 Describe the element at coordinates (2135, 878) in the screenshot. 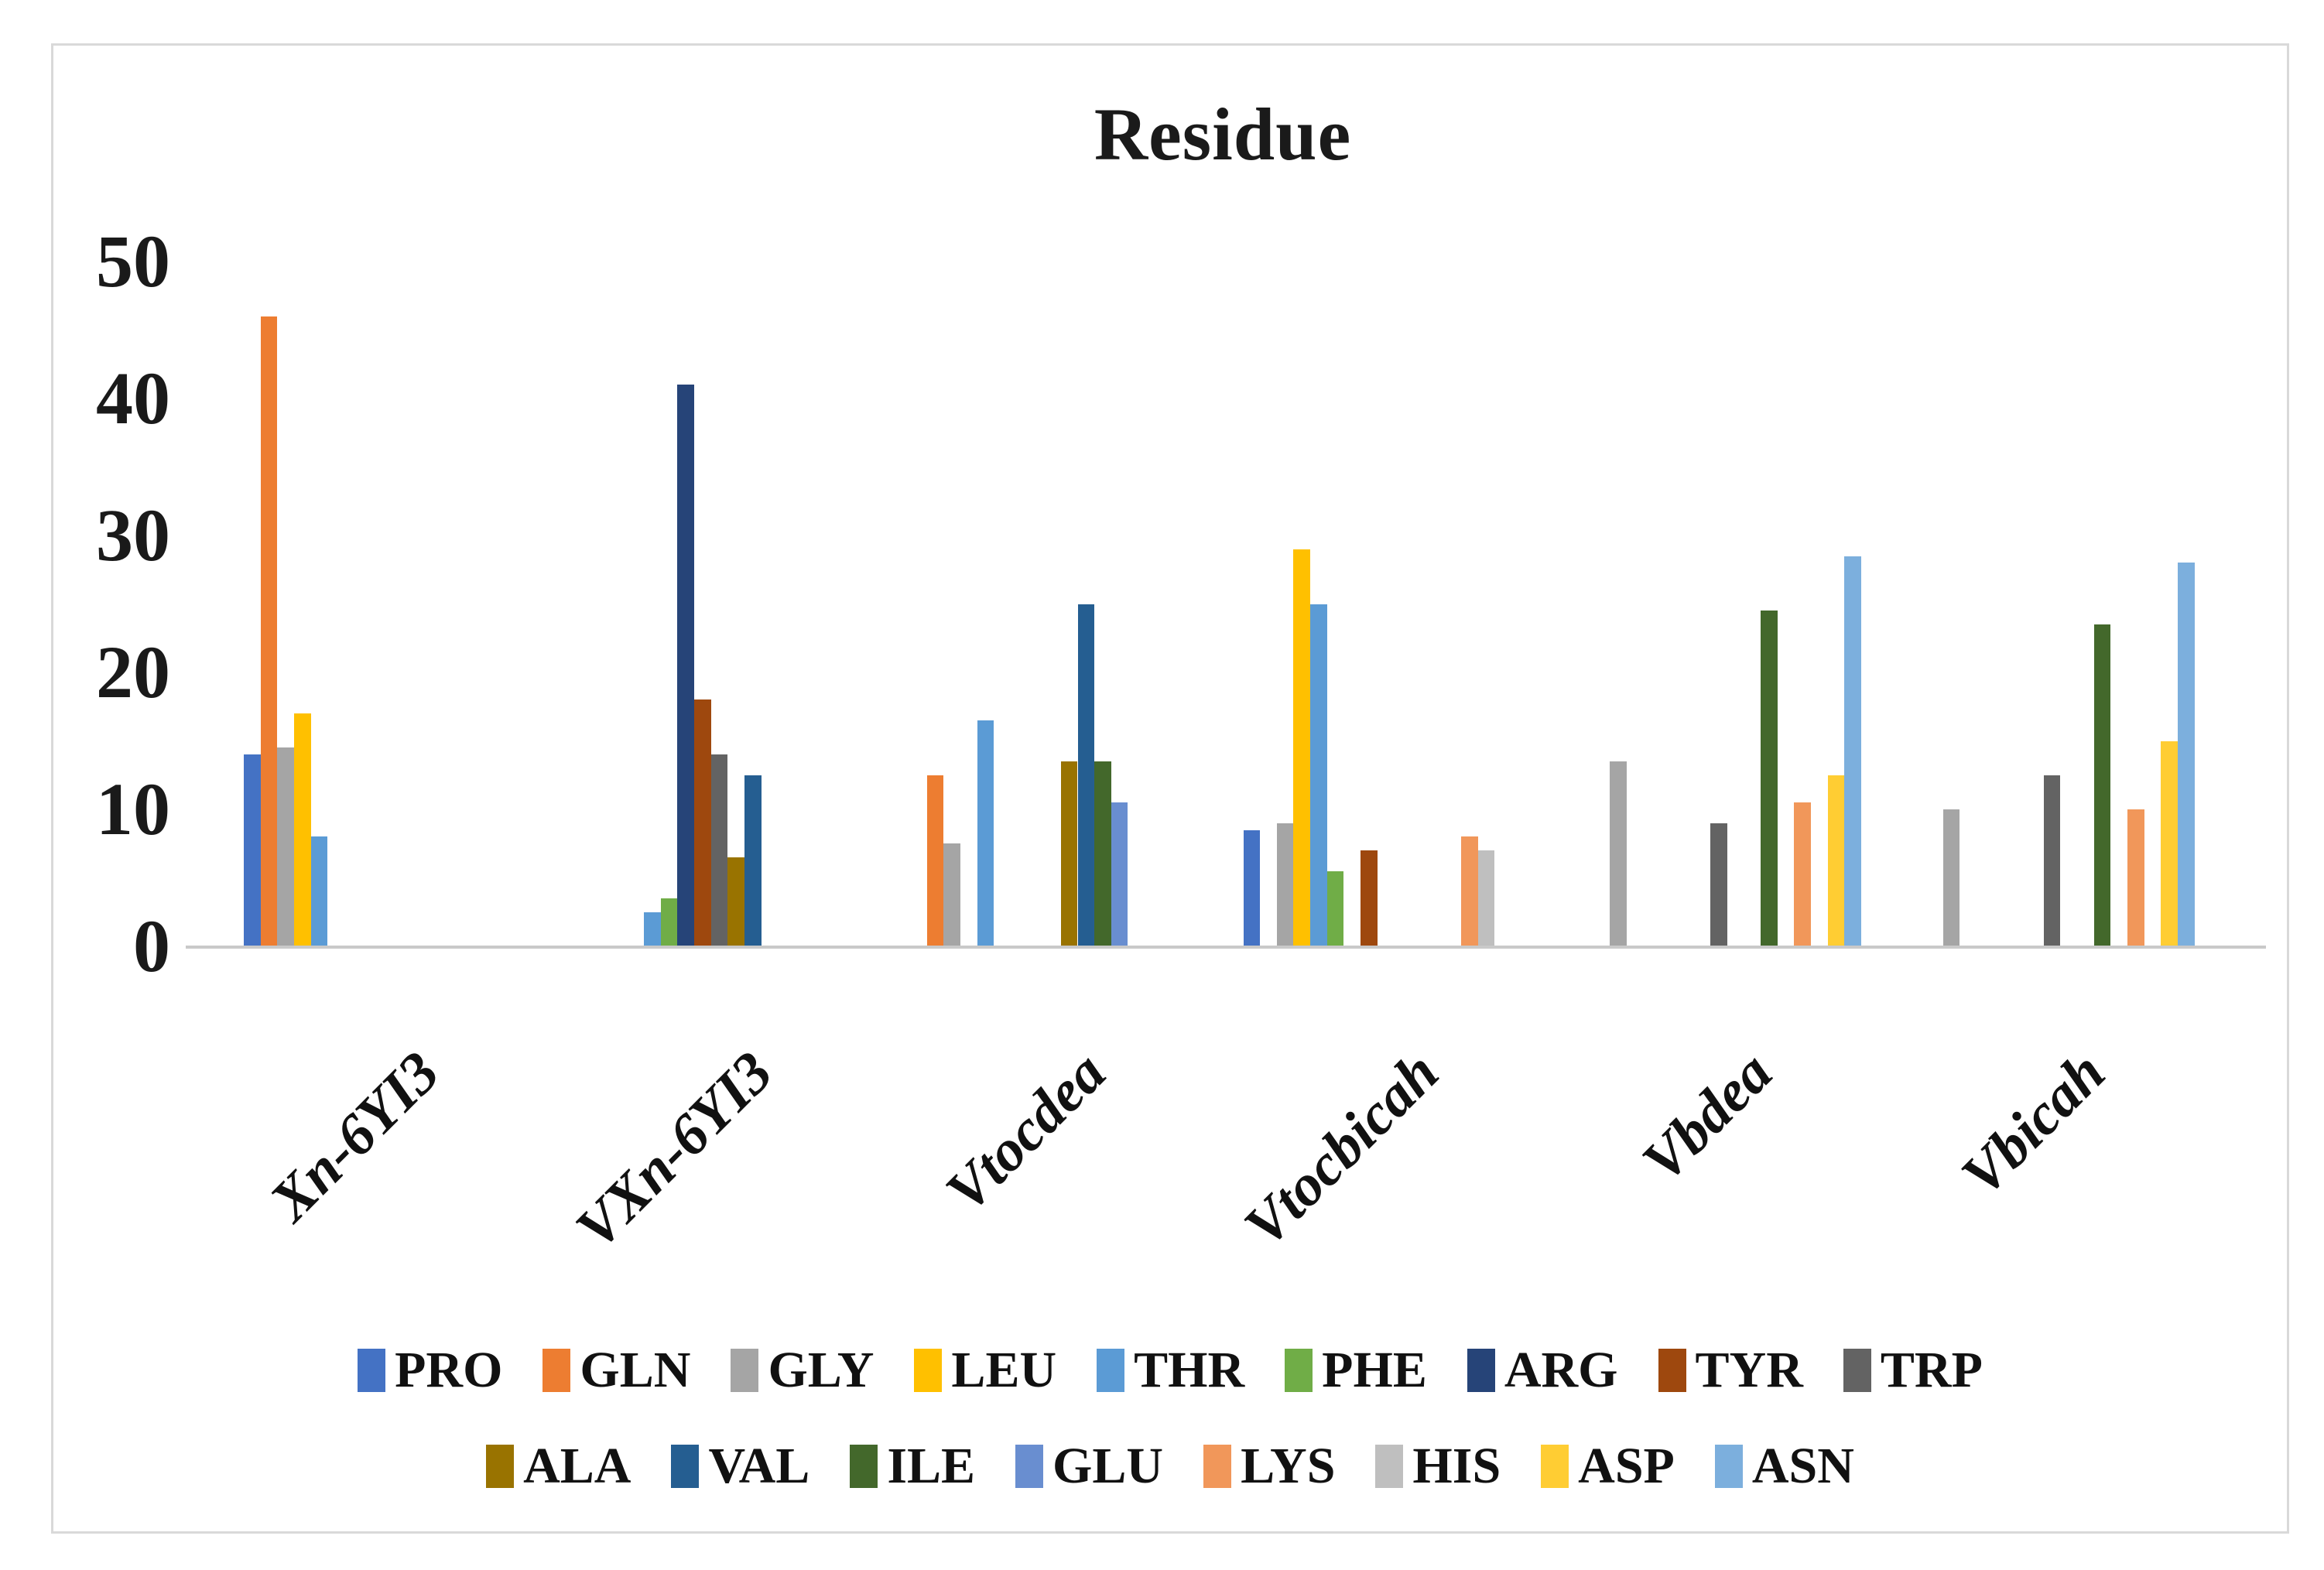

I see `bar-lys-Vbicah` at that location.